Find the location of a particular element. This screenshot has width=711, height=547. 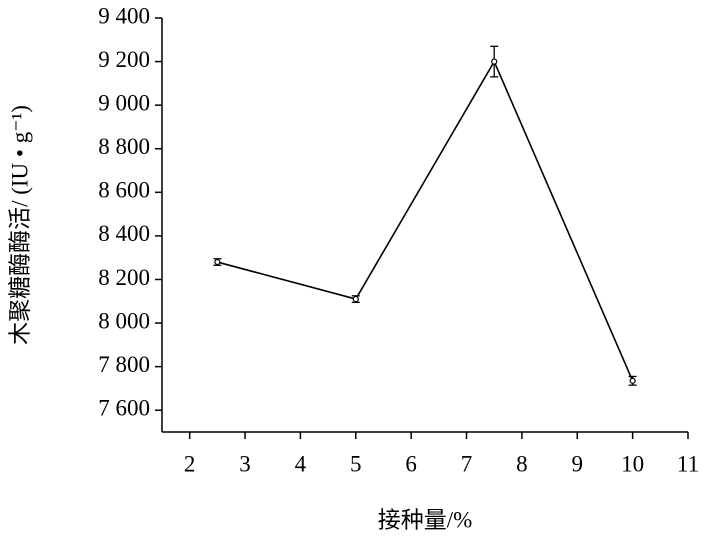

y-tick-label: 8 600 is located at coordinates (124, 190).